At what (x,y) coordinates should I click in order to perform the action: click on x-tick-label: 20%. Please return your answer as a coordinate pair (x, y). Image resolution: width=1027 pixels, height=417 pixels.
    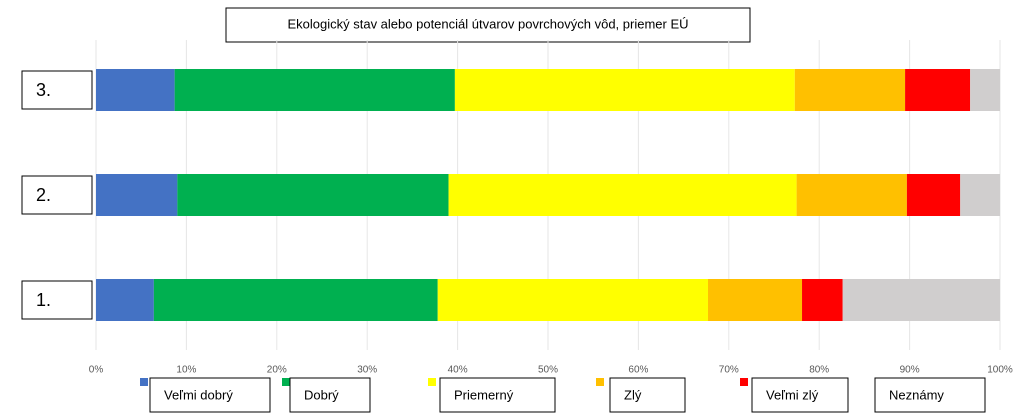
    Looking at the image, I should click on (277, 370).